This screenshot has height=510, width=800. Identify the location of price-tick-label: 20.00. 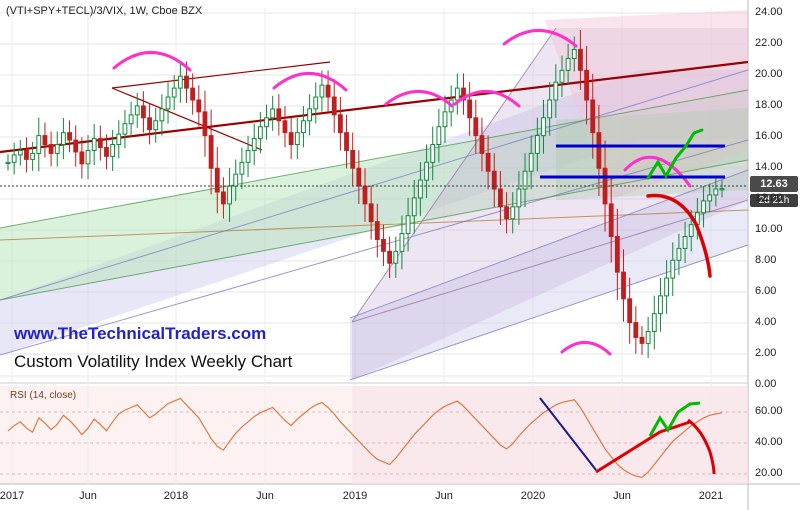
(769, 74).